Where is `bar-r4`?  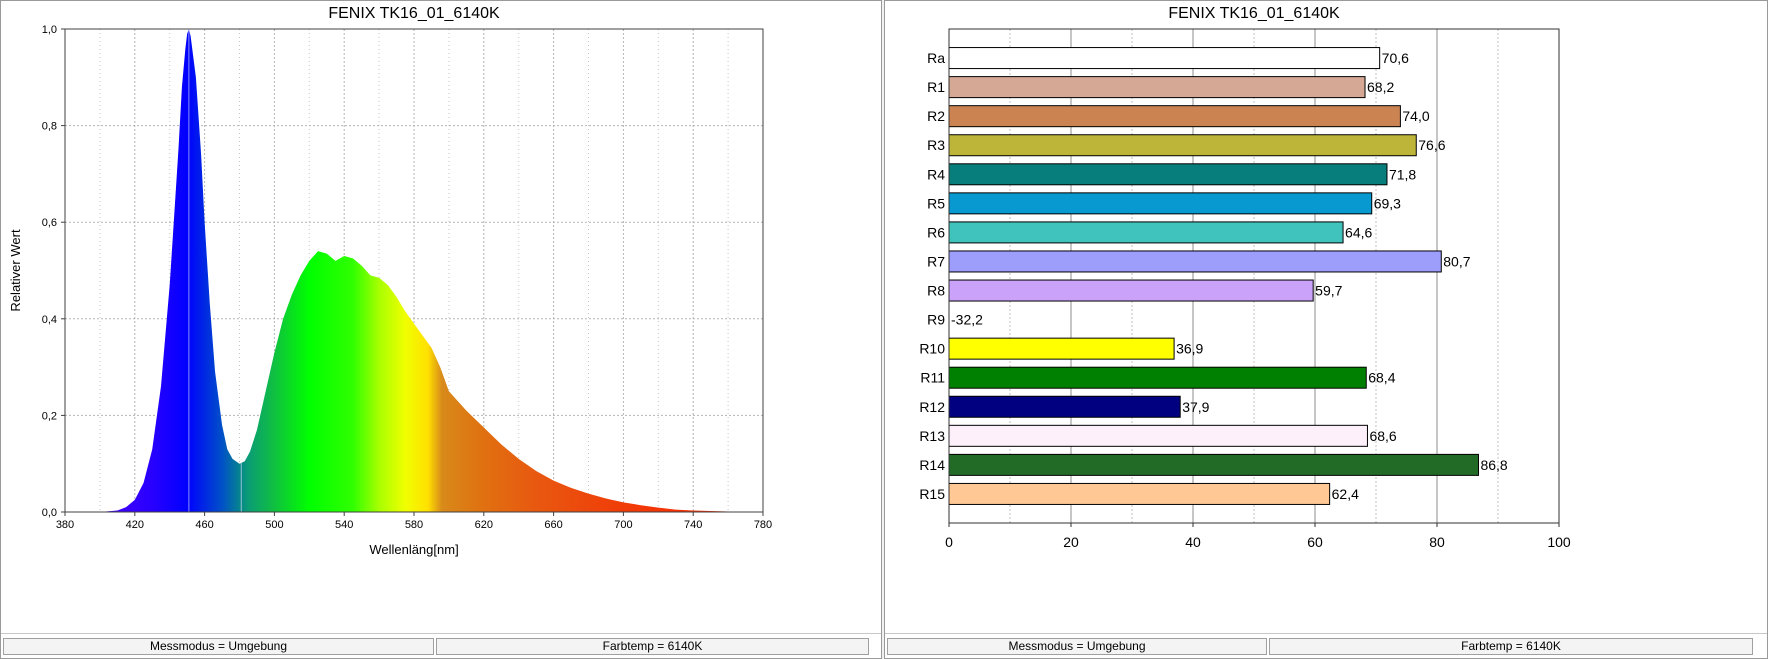 bar-r4 is located at coordinates (1168, 174).